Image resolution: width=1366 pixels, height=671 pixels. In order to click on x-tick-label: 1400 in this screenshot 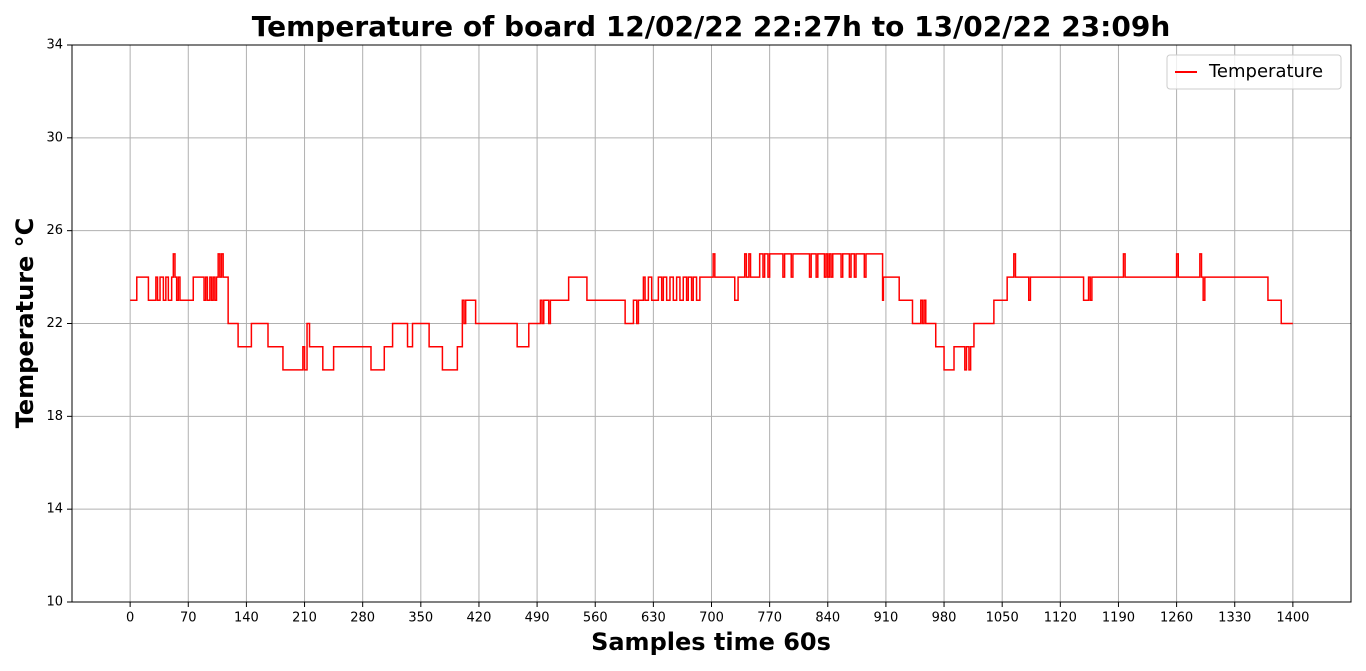, I will do `click(1292, 618)`.